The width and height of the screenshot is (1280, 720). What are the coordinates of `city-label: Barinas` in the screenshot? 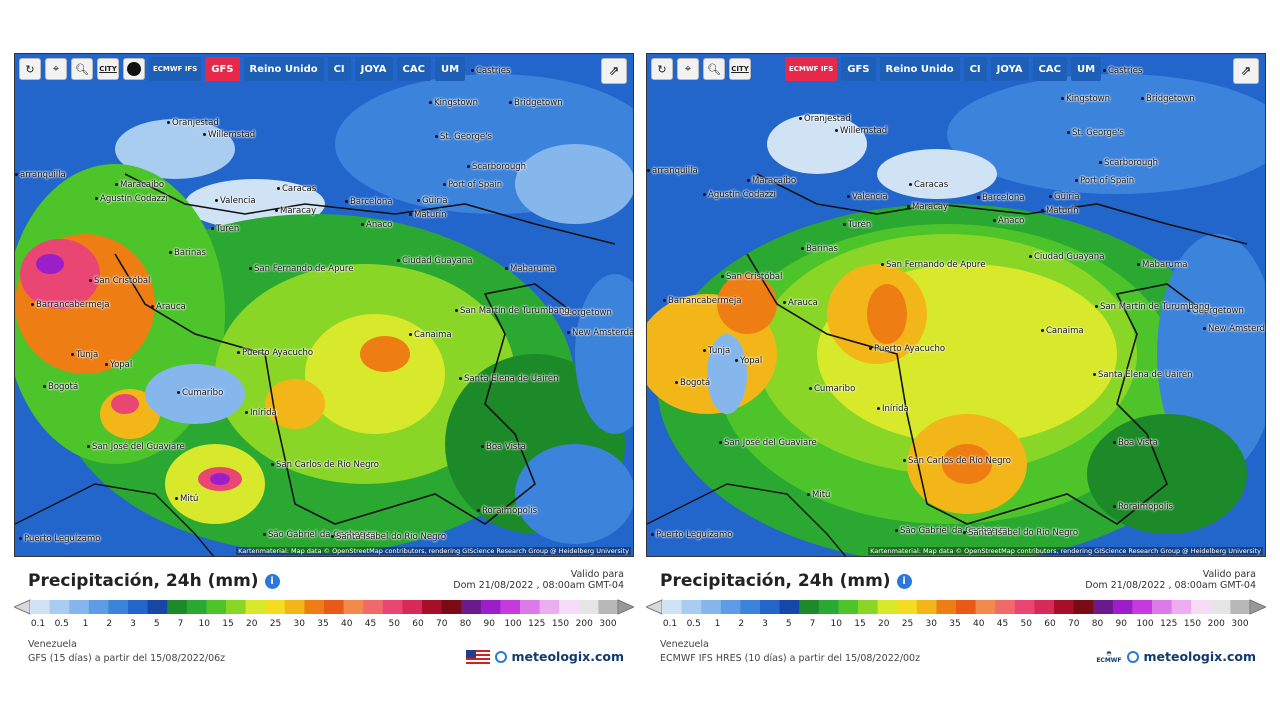 It's located at (819, 249).